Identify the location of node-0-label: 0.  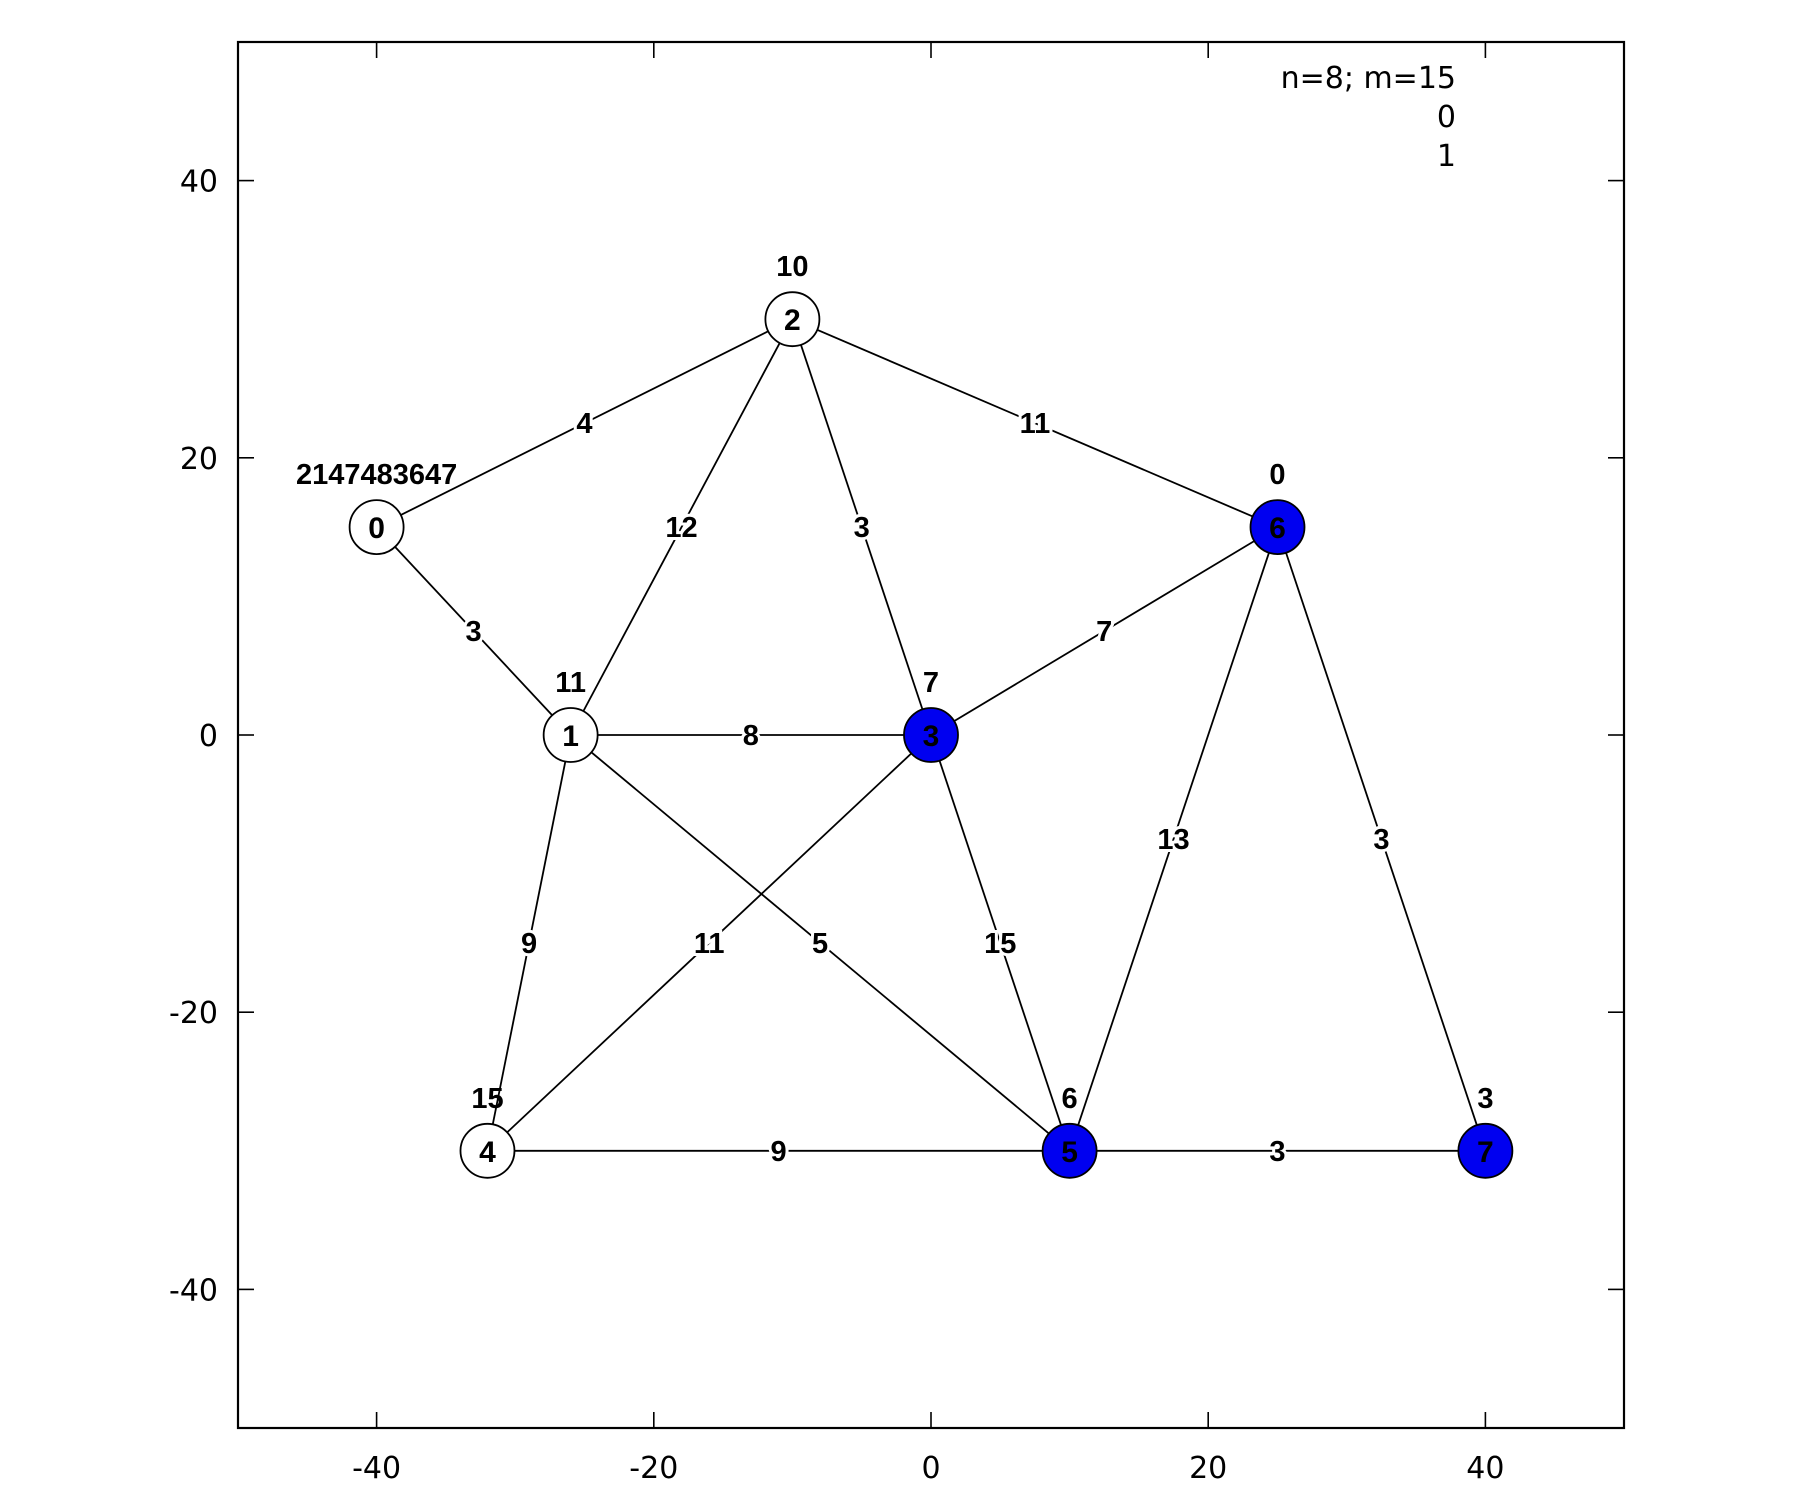
(376, 528).